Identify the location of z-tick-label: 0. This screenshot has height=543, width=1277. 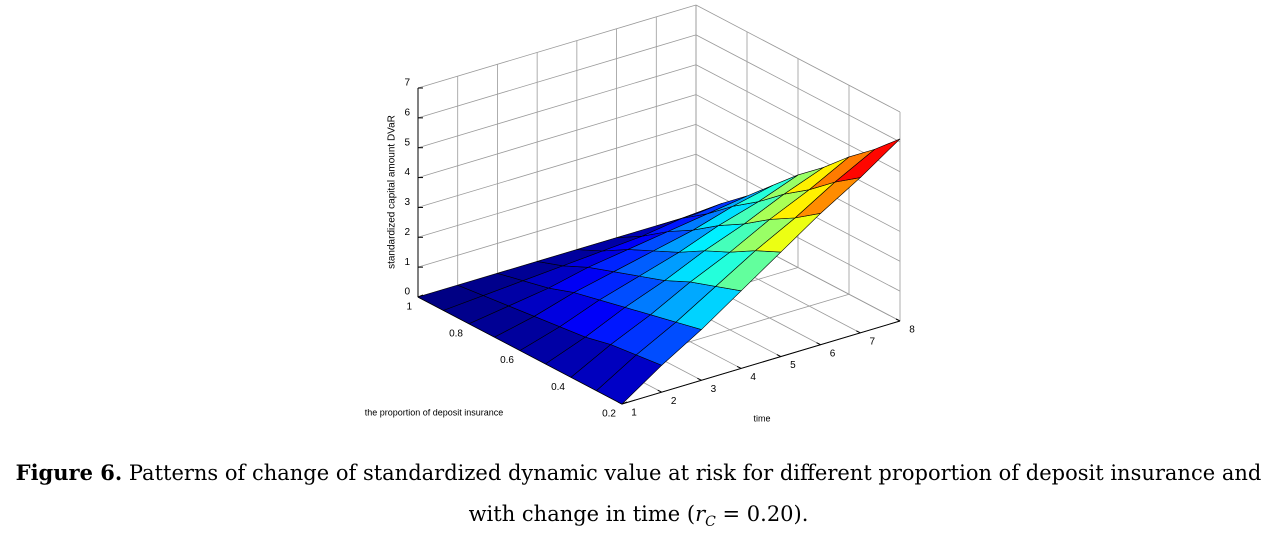
(407, 292).